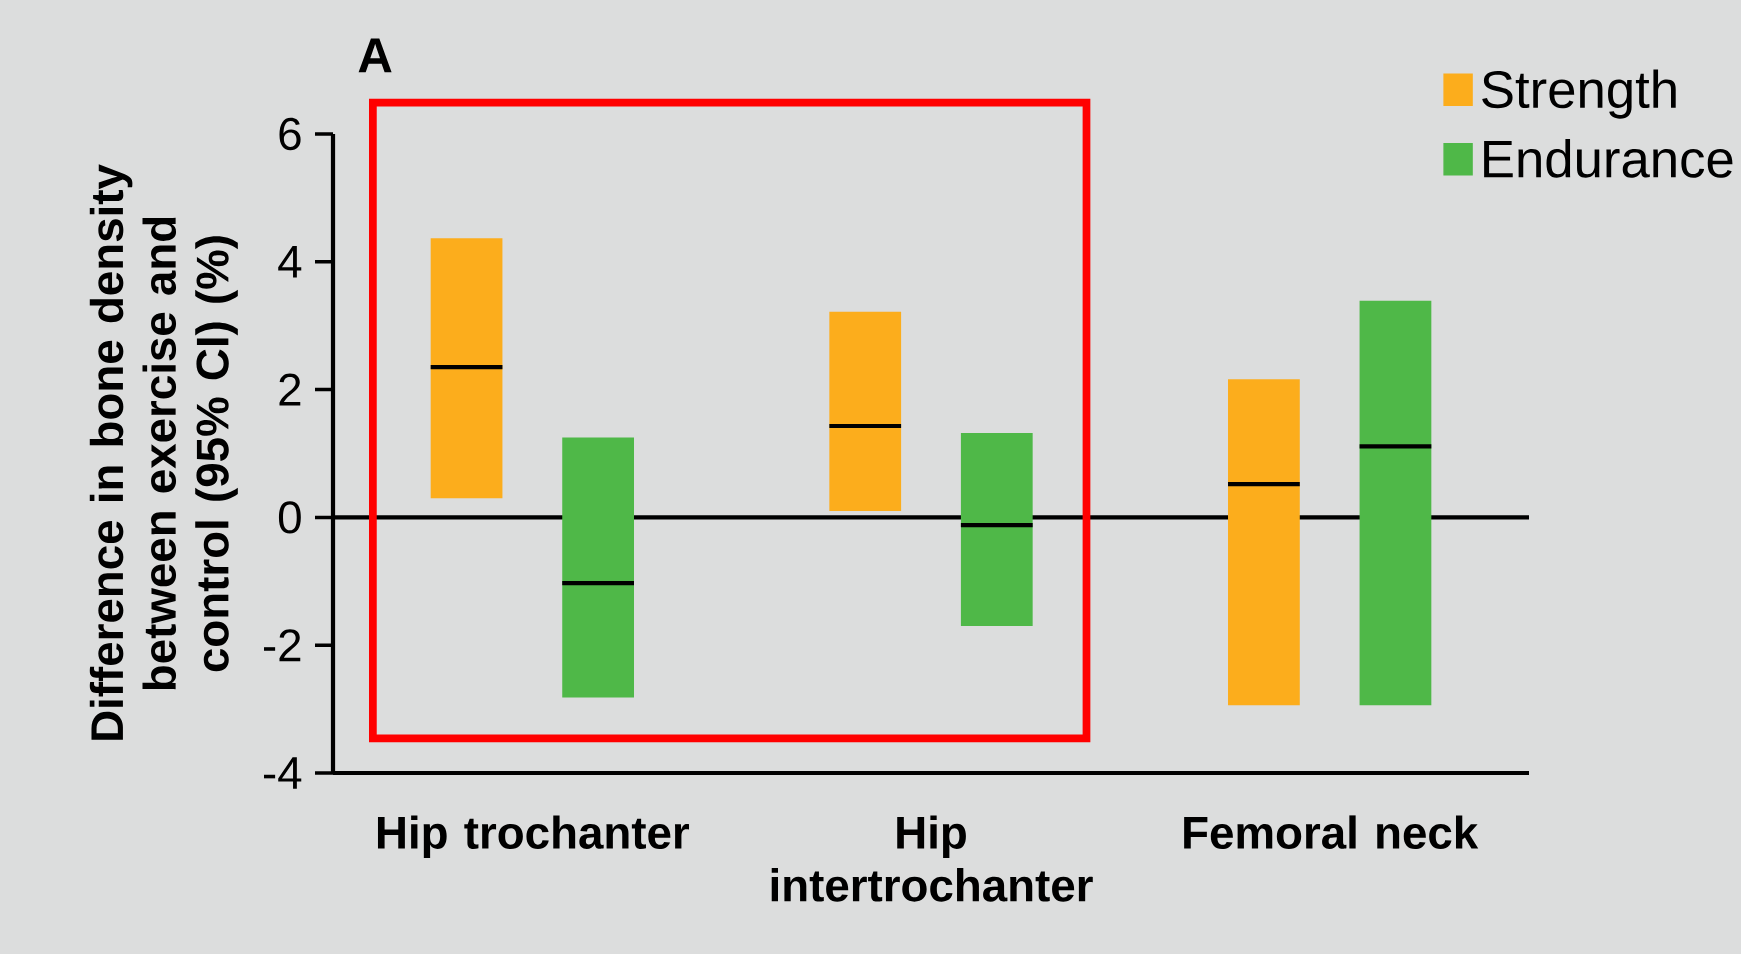  What do you see at coordinates (289, 517) in the screenshot?
I see `y-tick-label: 0` at bounding box center [289, 517].